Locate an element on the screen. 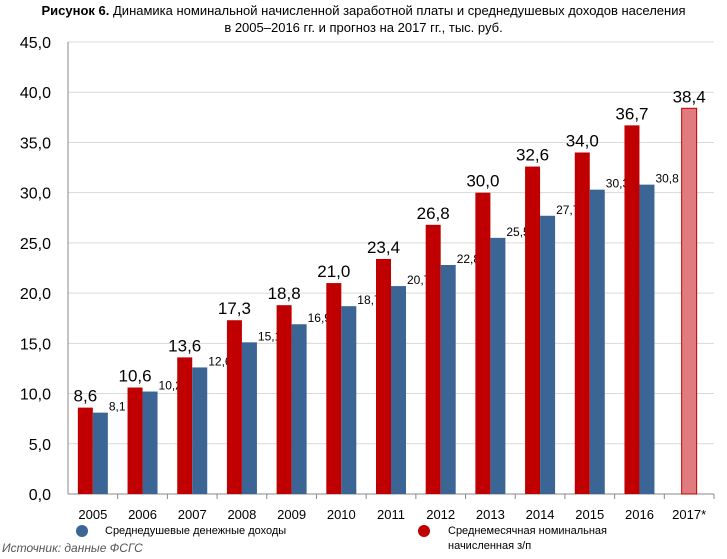 This screenshot has height=559, width=727. data-label-income: 15,1 is located at coordinates (270, 336).